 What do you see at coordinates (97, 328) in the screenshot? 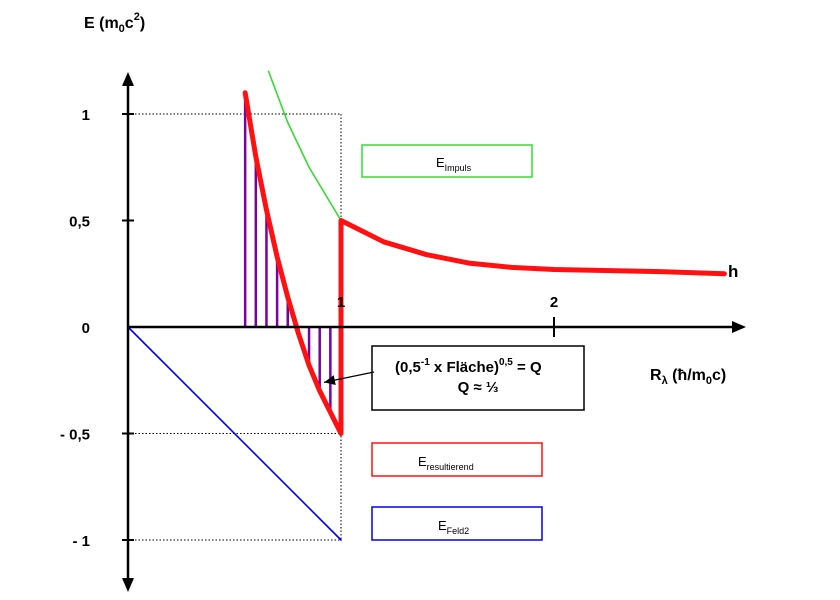
I see `y-ticks: 1 0,5 0 - 0,5 - 1` at bounding box center [97, 328].